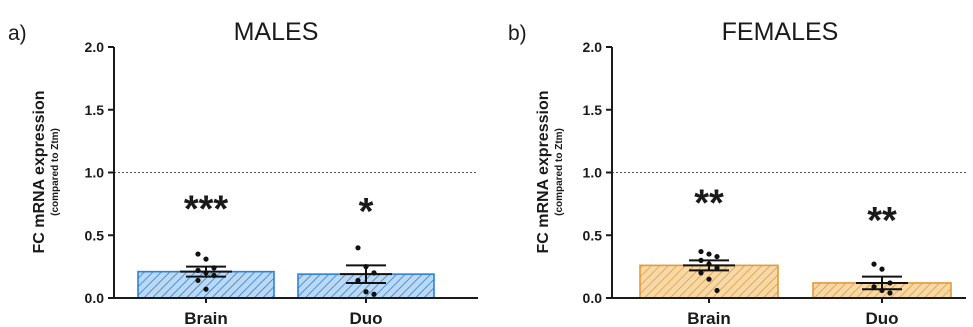  What do you see at coordinates (206, 210) in the screenshot?
I see `significance-marker: ***` at bounding box center [206, 210].